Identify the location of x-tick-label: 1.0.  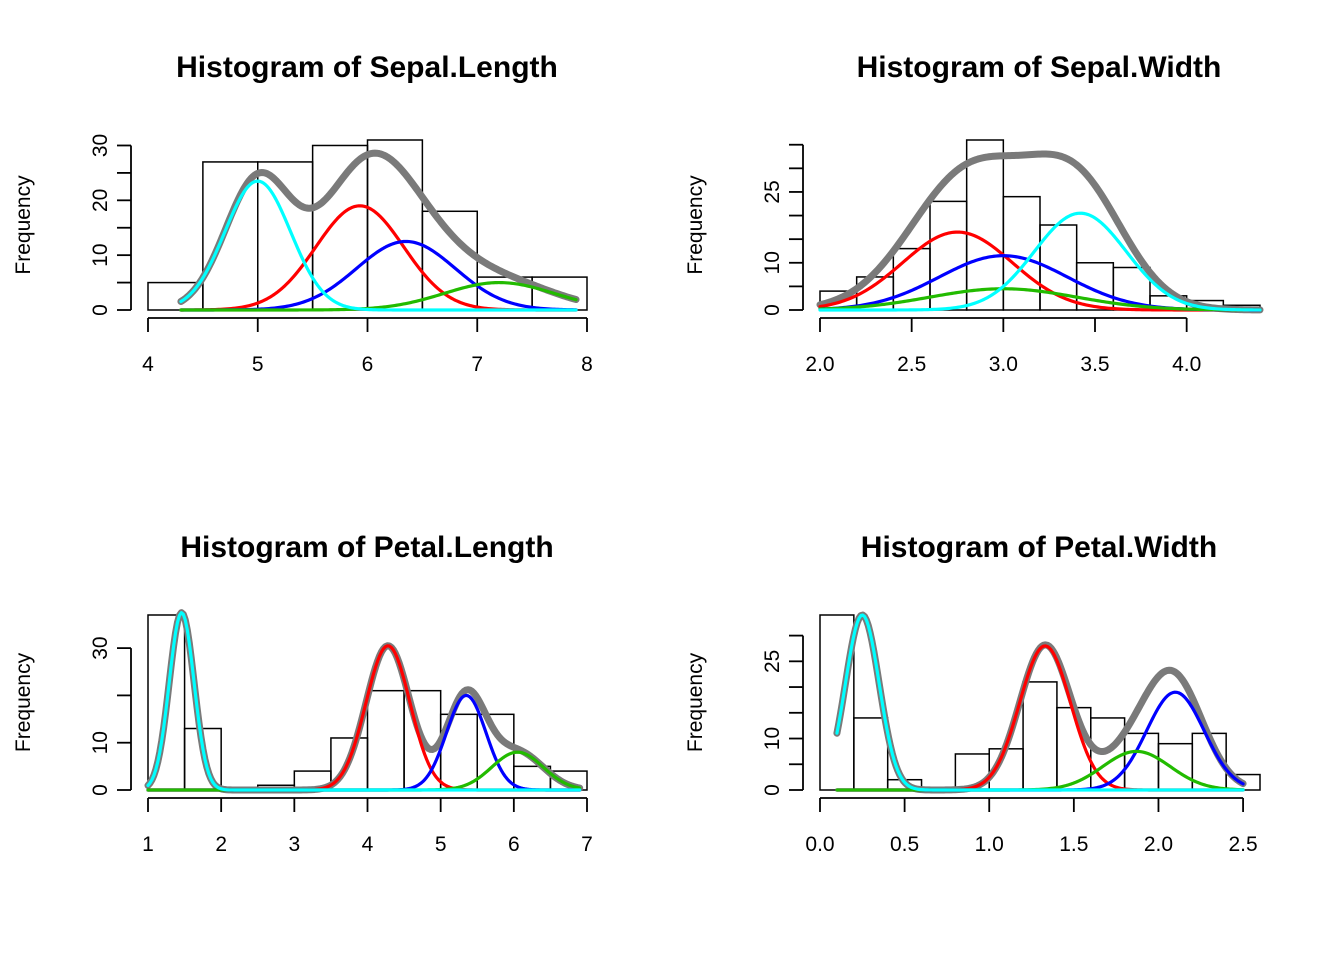
(989, 844).